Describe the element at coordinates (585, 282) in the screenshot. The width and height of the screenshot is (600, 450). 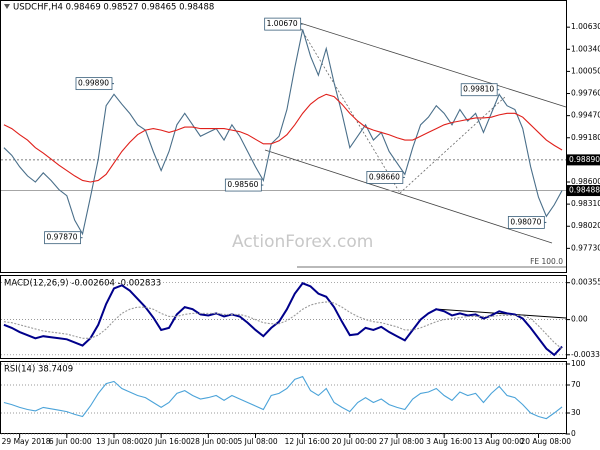
I see `y-tick-label: 0.003556` at that location.